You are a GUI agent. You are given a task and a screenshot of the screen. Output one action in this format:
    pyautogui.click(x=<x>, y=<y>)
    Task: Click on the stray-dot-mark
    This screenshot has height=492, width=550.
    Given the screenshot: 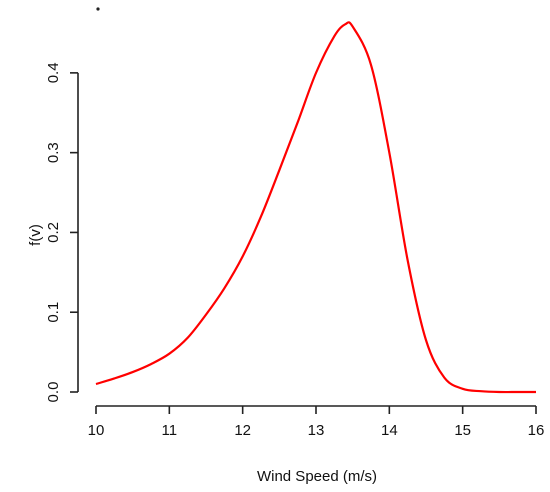 What is the action you would take?
    pyautogui.click(x=98, y=9)
    